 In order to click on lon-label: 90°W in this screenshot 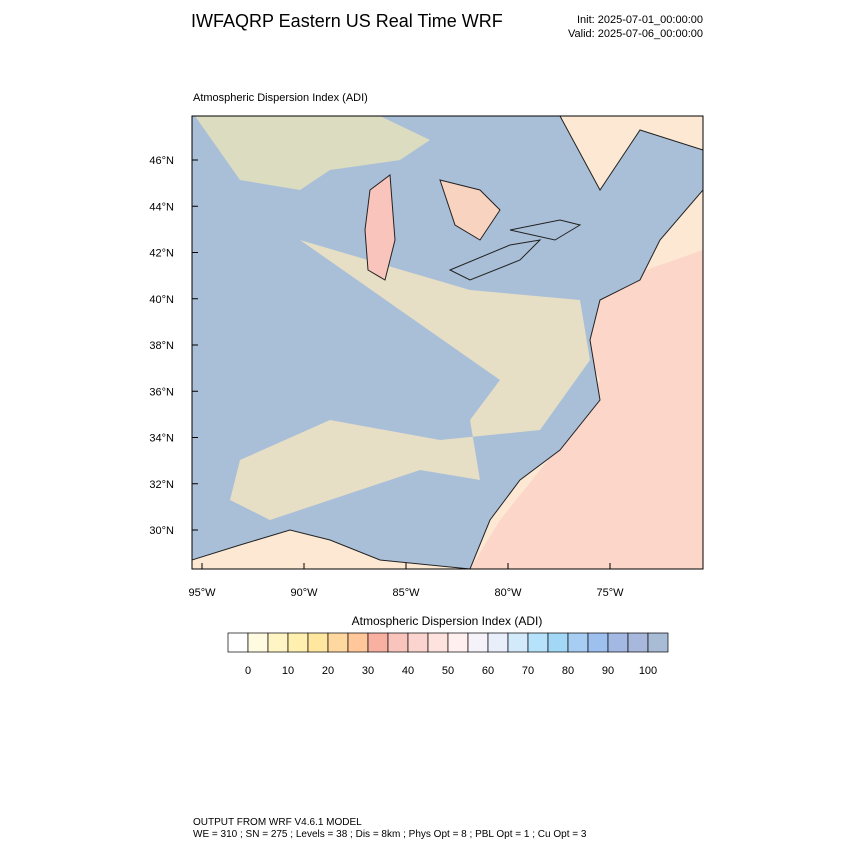, I will do `click(304, 593)`.